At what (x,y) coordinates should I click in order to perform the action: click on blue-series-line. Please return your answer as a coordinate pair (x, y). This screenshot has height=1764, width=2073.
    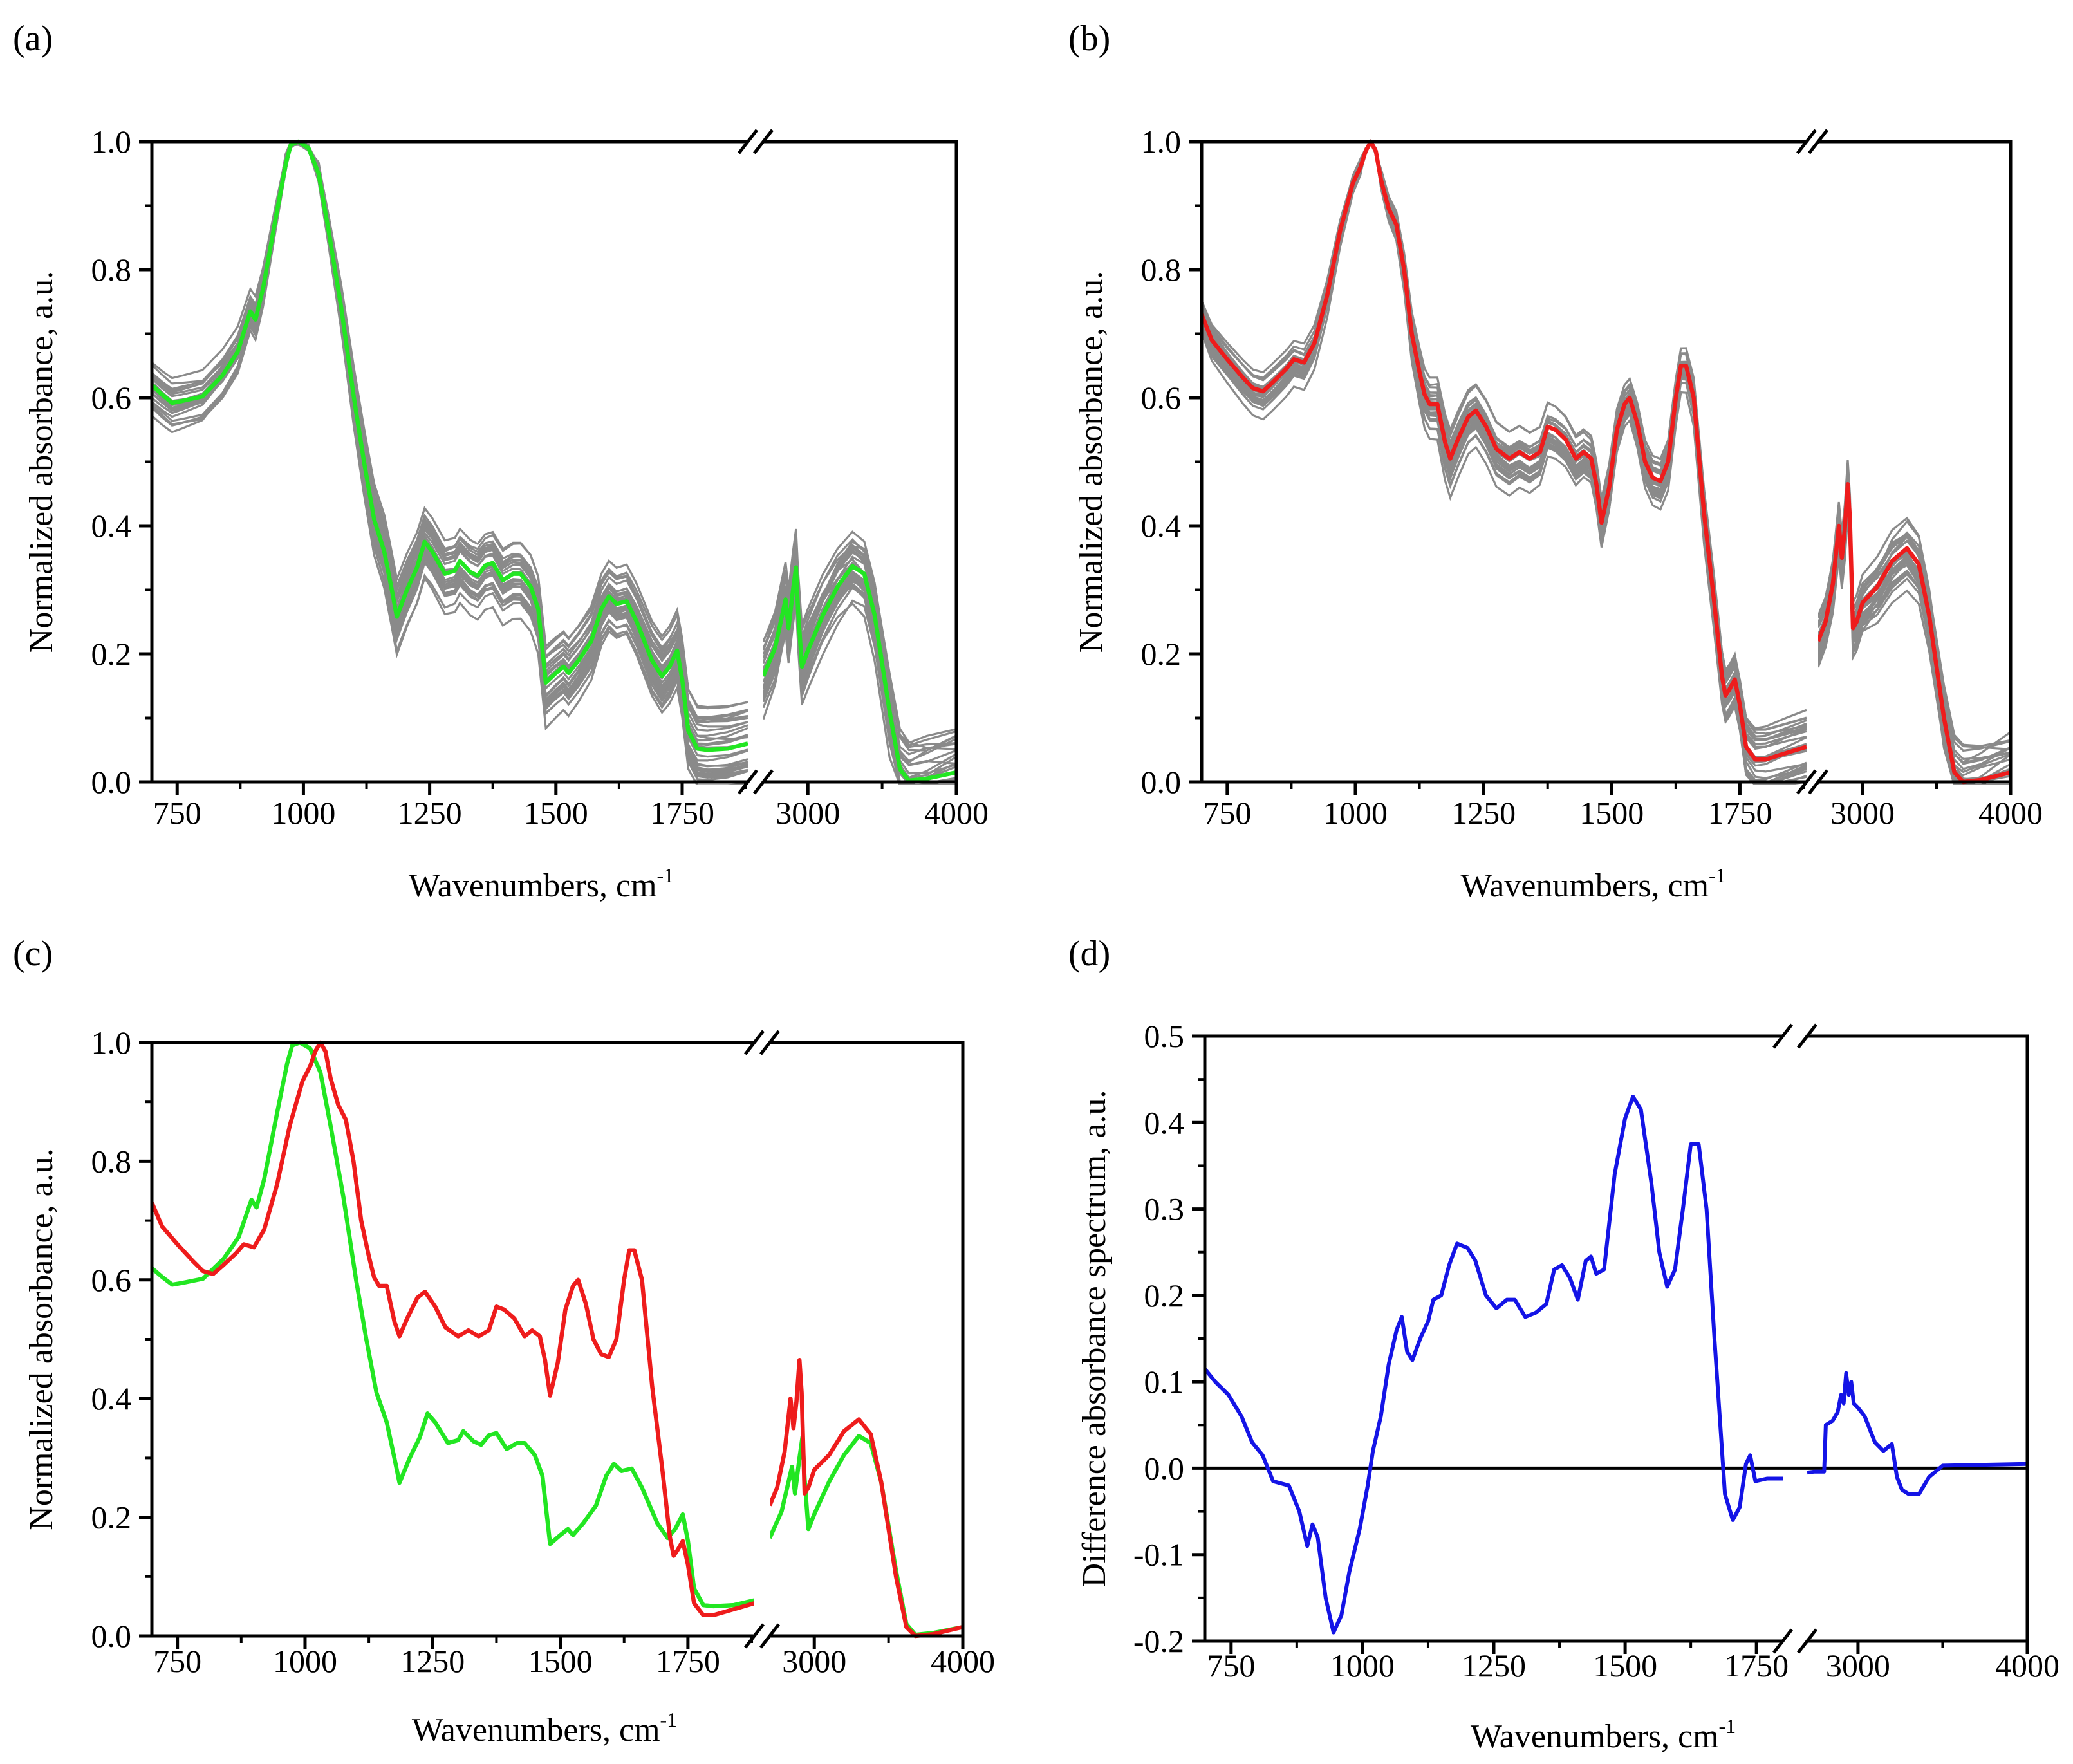
    Looking at the image, I should click on (1494, 1365).